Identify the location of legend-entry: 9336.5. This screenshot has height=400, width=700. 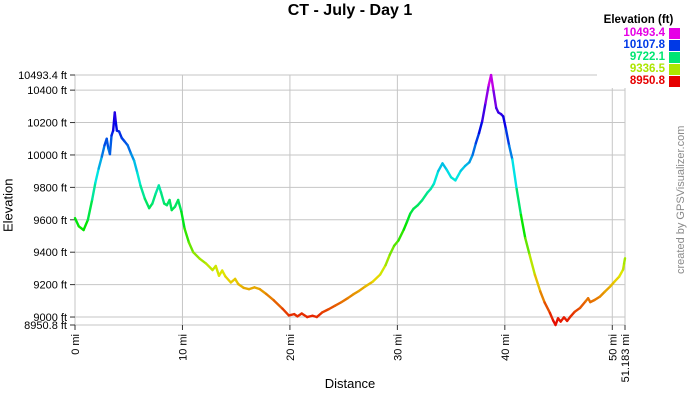
(638, 69).